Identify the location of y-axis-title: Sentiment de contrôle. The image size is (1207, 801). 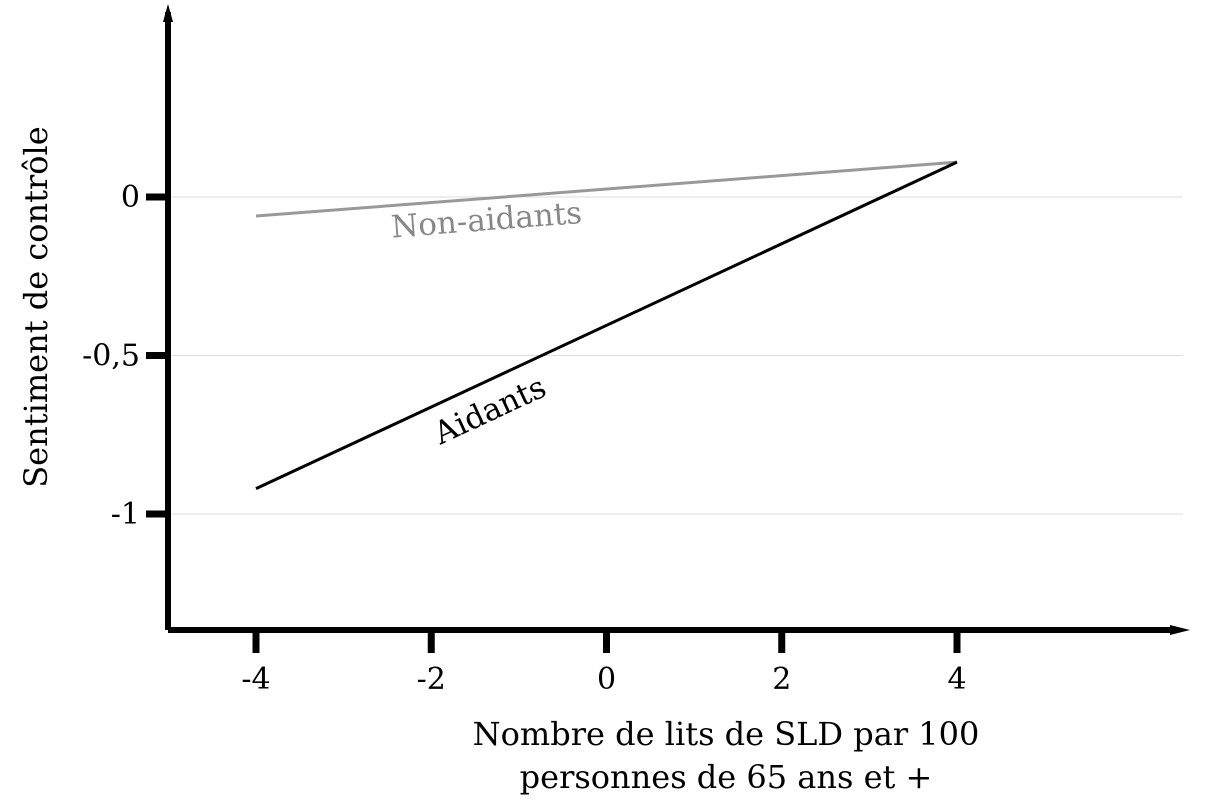
(36, 306).